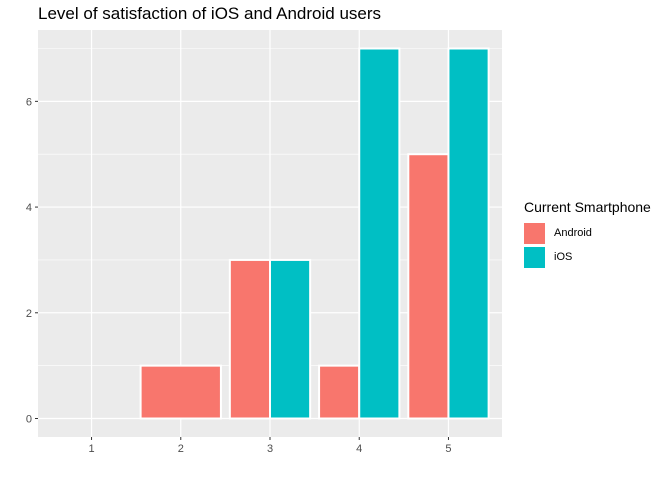  Describe the element at coordinates (29, 102) in the screenshot. I see `y-tick-label: 6` at that location.